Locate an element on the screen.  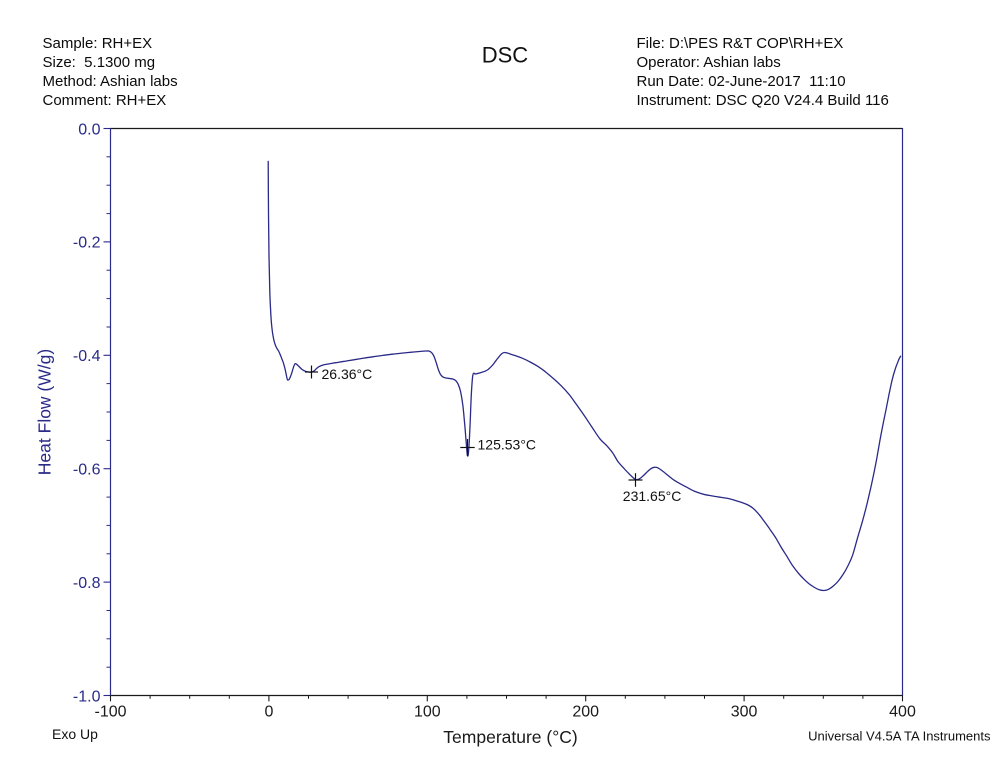
svg-text: -0.6 is located at coordinates (87, 470).